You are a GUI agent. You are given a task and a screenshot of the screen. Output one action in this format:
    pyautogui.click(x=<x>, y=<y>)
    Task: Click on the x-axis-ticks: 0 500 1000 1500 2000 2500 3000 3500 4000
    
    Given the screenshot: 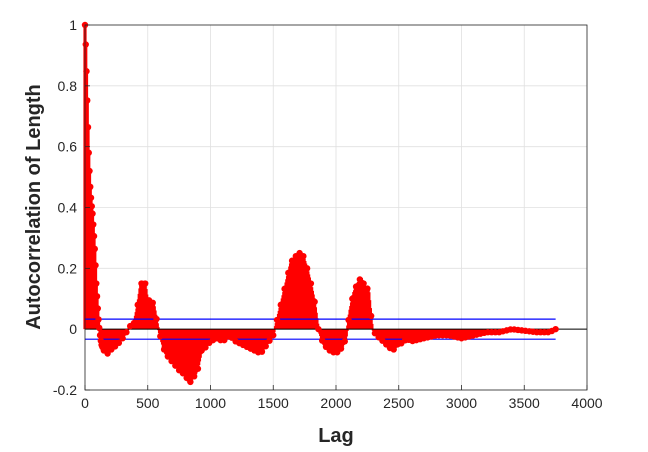 What is the action you would take?
    pyautogui.click(x=342, y=398)
    